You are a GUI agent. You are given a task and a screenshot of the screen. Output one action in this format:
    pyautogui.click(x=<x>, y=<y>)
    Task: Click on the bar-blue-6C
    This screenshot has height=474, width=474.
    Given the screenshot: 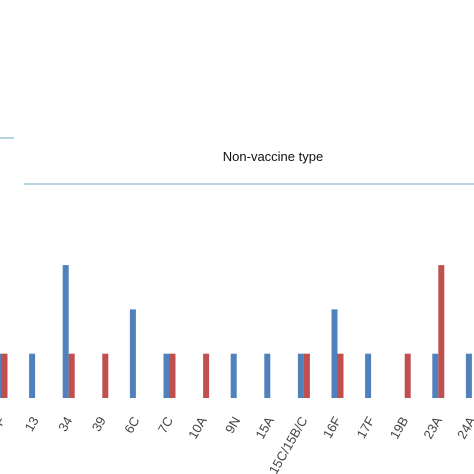 What is the action you would take?
    pyautogui.click(x=132, y=353)
    